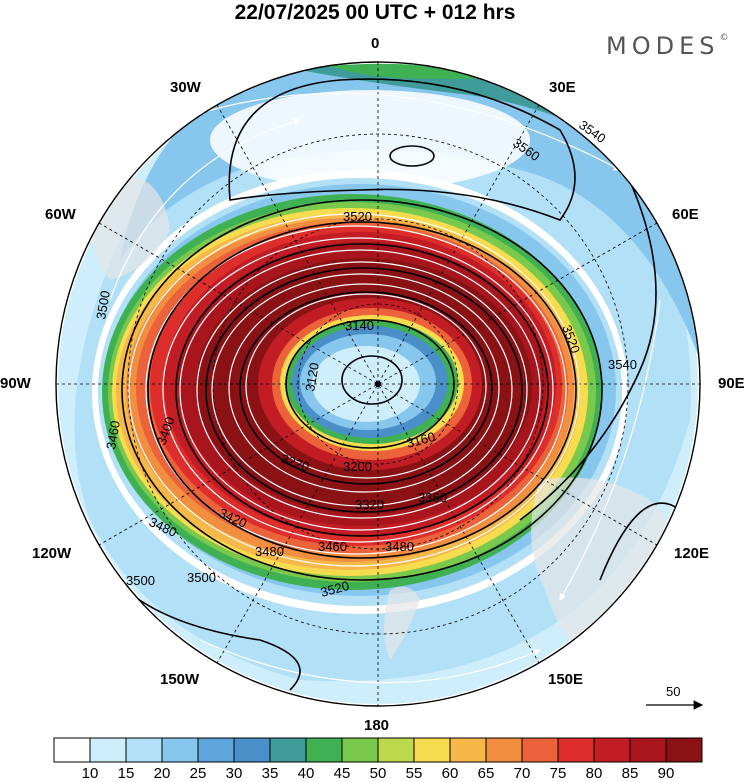 This screenshot has width=750, height=782. I want to click on lon-label-90w: 90W, so click(15, 383).